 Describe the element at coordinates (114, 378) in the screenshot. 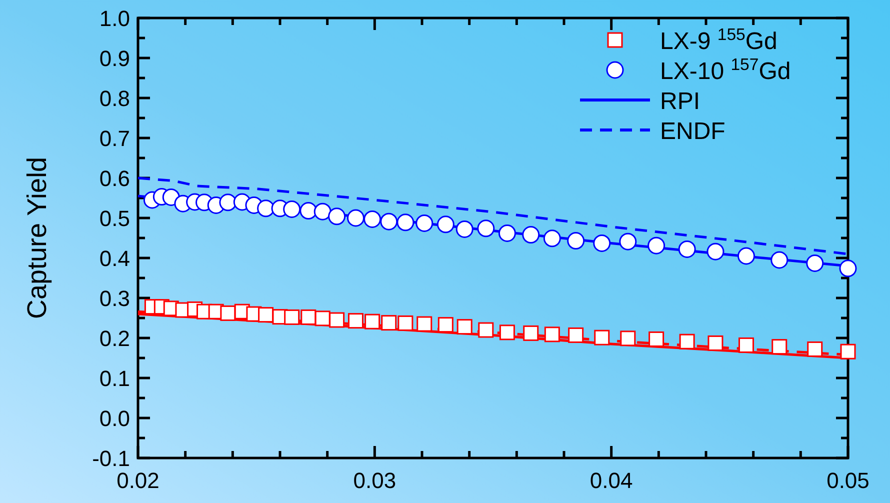

I see `y-tick-label: 0.1` at that location.